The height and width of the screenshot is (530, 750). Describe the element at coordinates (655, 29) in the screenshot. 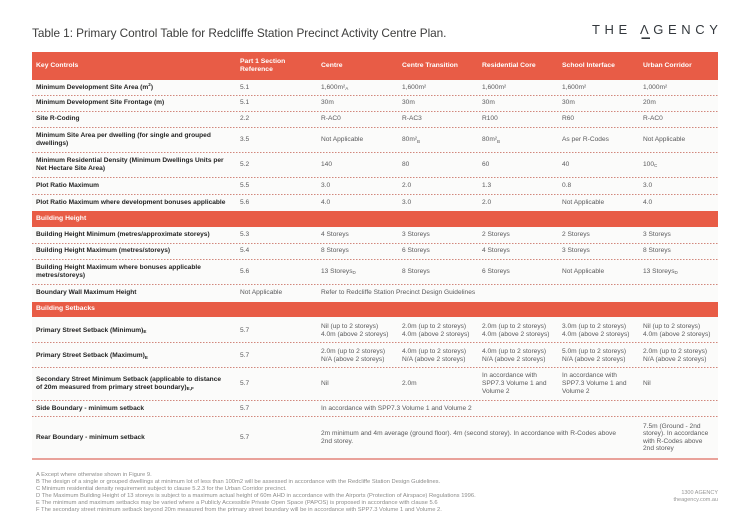

I see `svg-text: THE ΛGENCY` at that location.